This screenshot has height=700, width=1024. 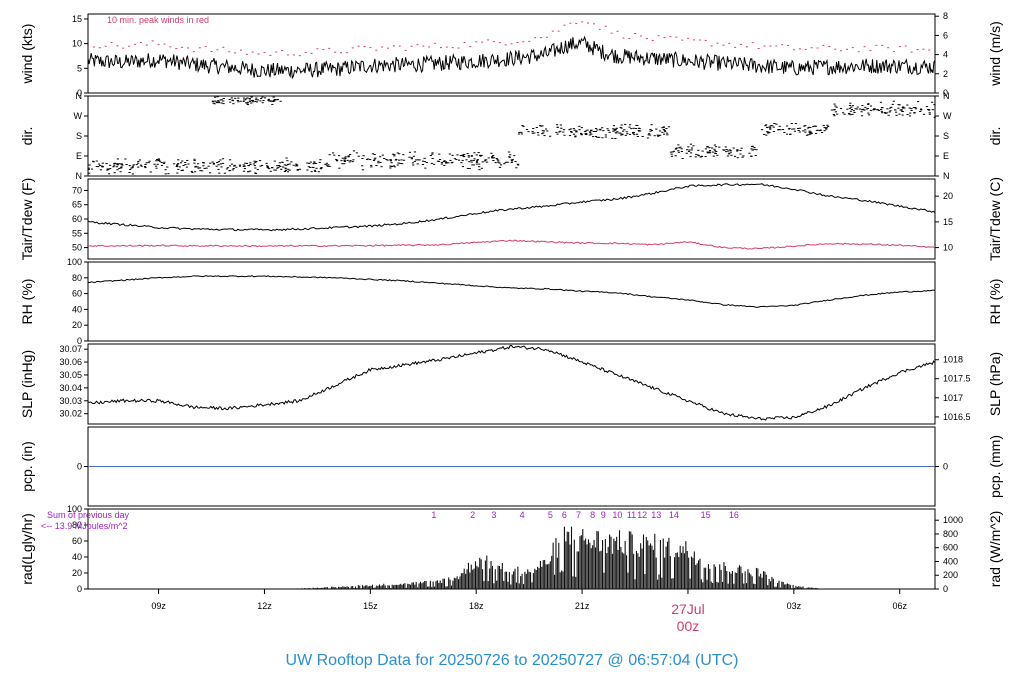 What do you see at coordinates (511, 136) in the screenshot?
I see `panel-dir` at bounding box center [511, 136].